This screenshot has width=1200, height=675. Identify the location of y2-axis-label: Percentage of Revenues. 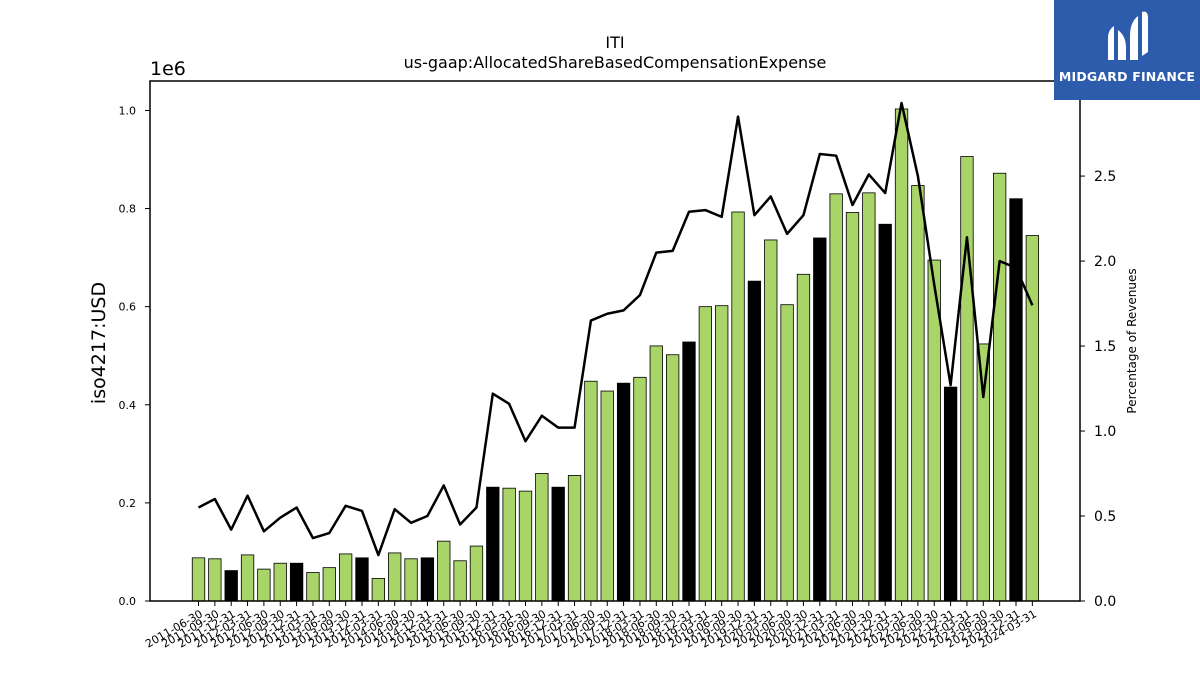
(1132, 340).